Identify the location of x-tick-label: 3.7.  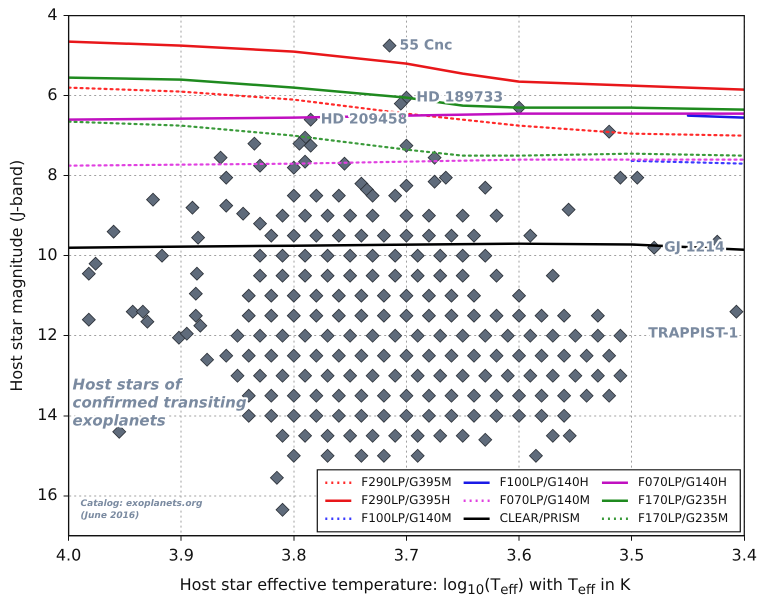
(407, 555).